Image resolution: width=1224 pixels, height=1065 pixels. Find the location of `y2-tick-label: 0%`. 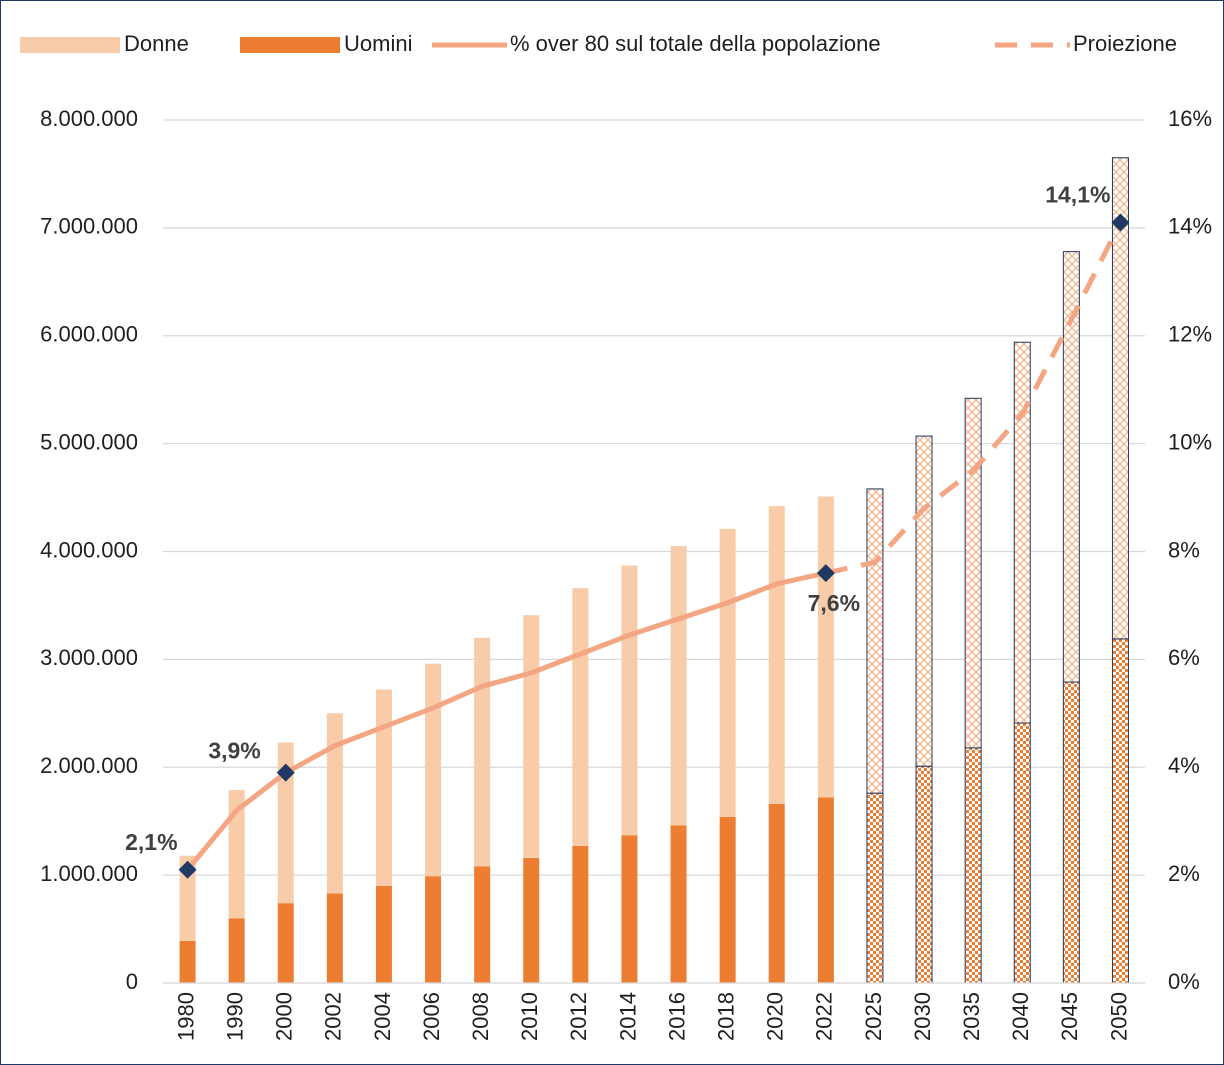

y2-tick-label: 0% is located at coordinates (1184, 981).